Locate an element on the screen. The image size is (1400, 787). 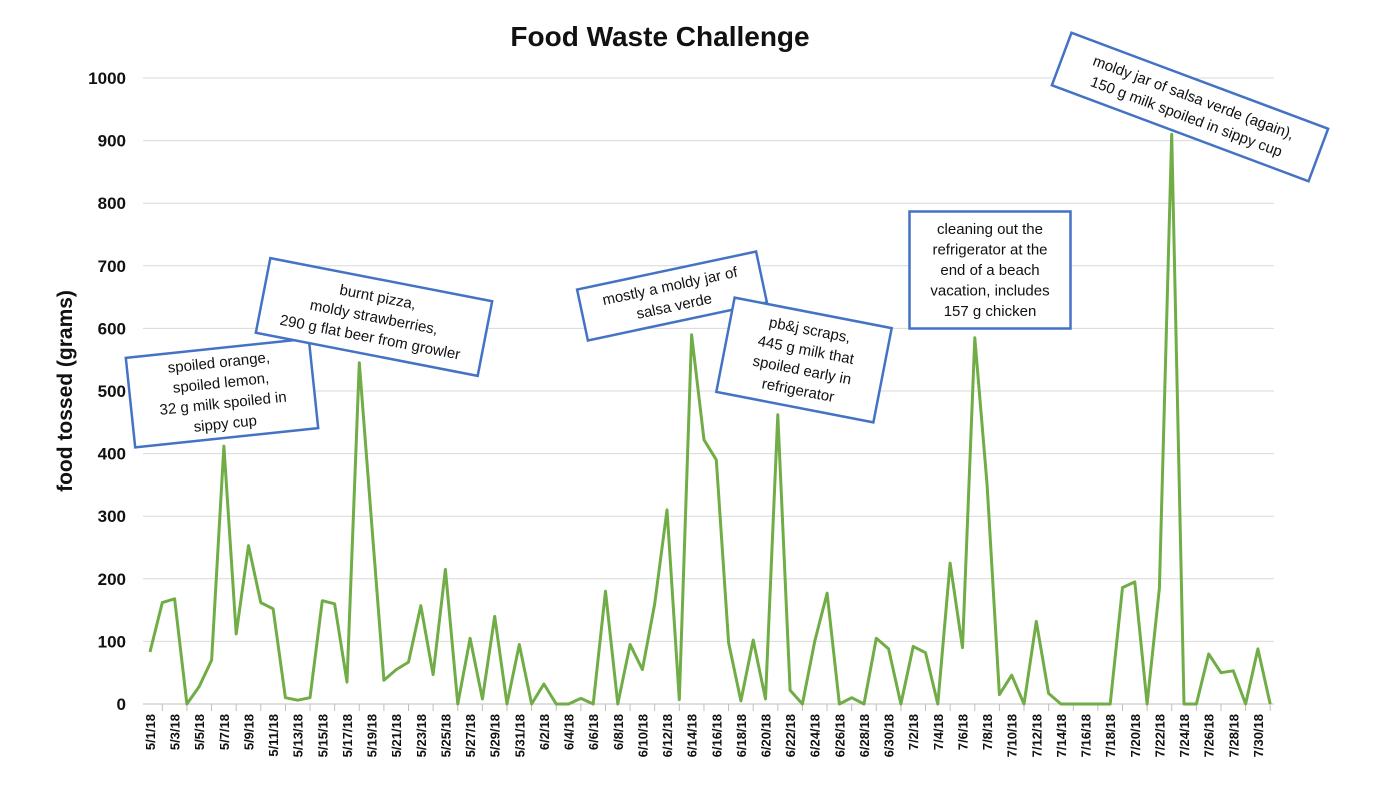
y-tick-label: 500 is located at coordinates (112, 391).